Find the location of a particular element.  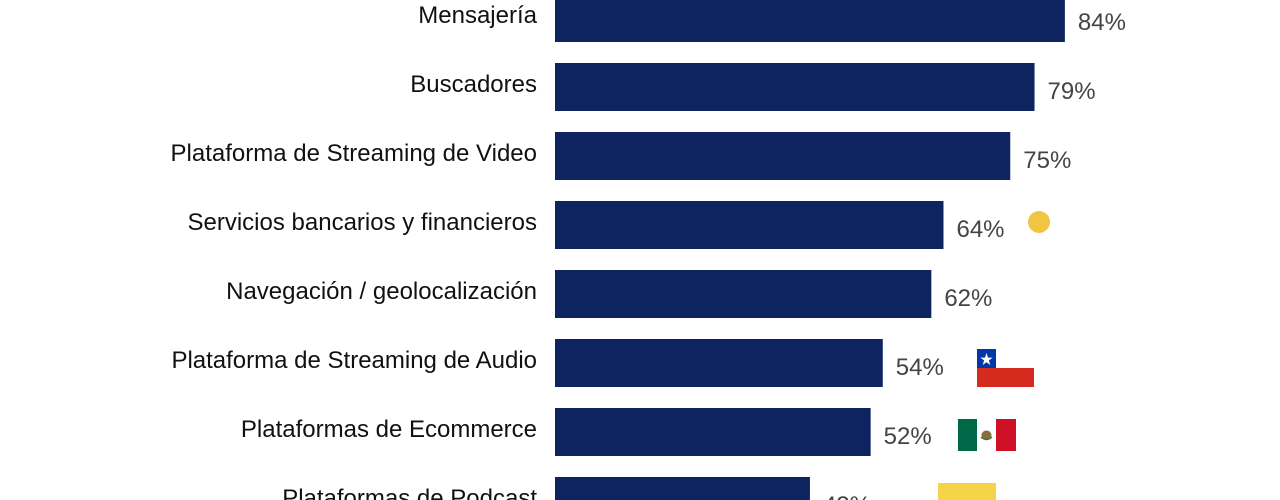

value-label: 84% is located at coordinates (1102, 22).